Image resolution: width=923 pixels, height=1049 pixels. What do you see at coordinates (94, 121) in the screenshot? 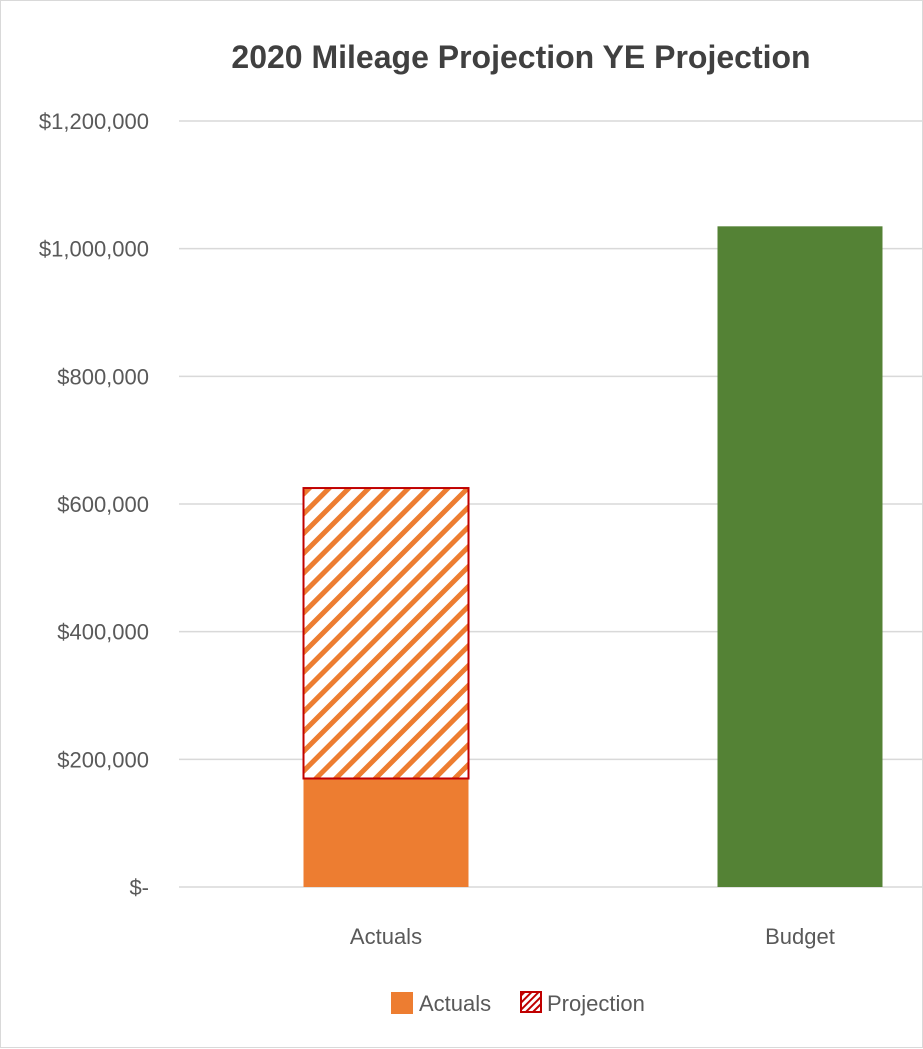
I see `y-tick-label: $1,200,000` at bounding box center [94, 121].